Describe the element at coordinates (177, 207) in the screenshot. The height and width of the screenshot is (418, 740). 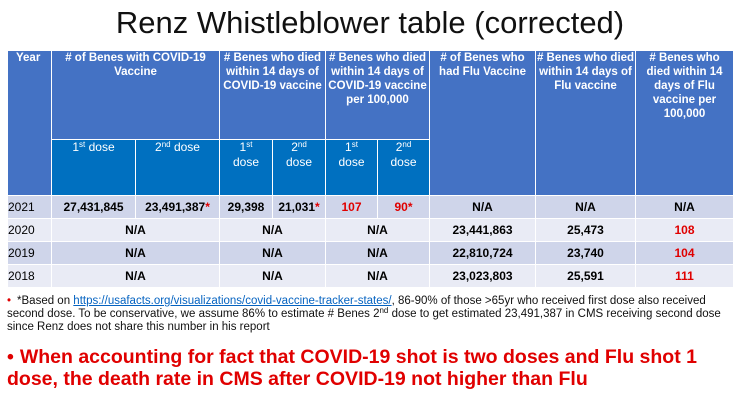
I see `benes-second-dose-cell: 23,491,387*` at that location.